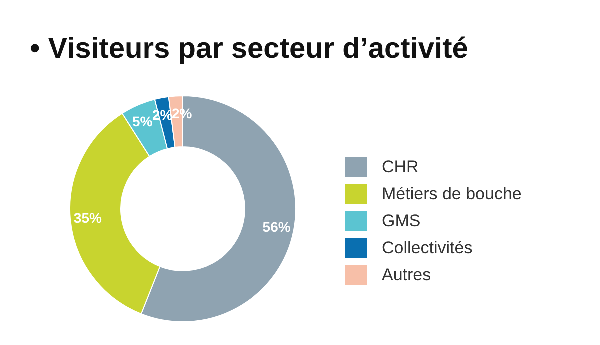 This screenshot has width=600, height=345. Describe the element at coordinates (400, 167) in the screenshot. I see `legend-label: CHR` at that location.